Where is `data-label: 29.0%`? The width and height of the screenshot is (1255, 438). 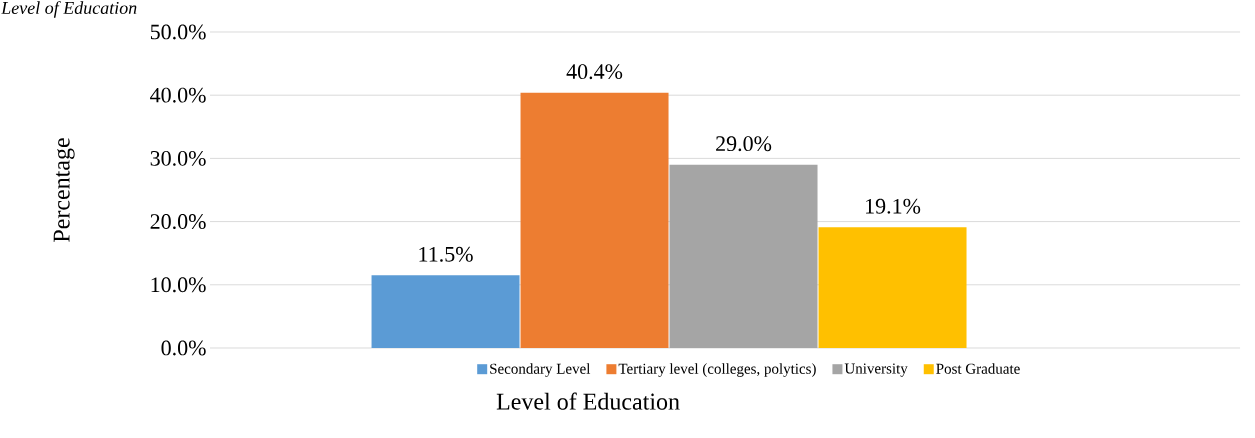
data-label: 29.0% is located at coordinates (744, 144).